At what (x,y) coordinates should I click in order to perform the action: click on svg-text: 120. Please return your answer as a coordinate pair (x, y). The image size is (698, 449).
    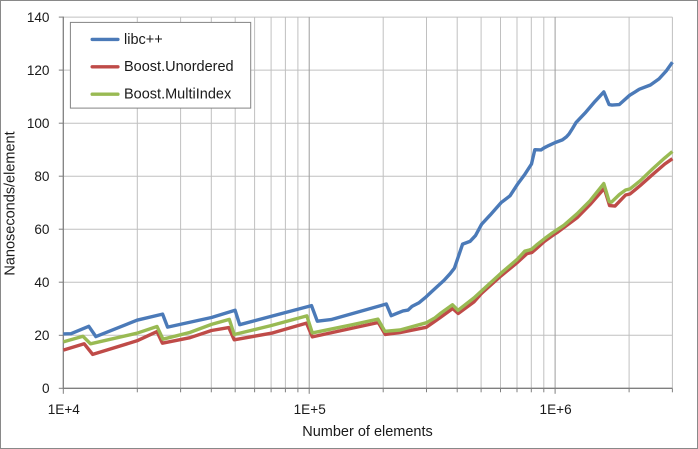
    Looking at the image, I should click on (38, 70).